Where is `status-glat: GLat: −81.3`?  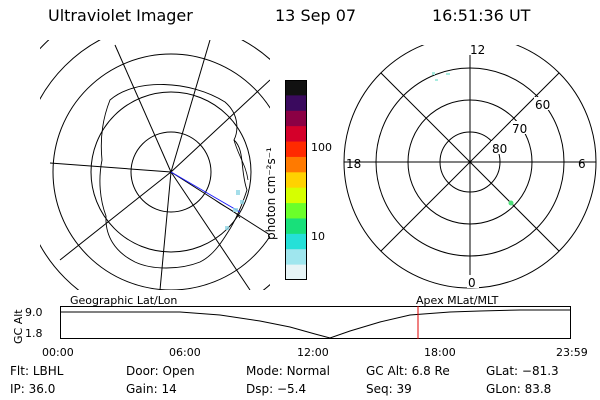
status-glat: GLat: −81.3 is located at coordinates (522, 371).